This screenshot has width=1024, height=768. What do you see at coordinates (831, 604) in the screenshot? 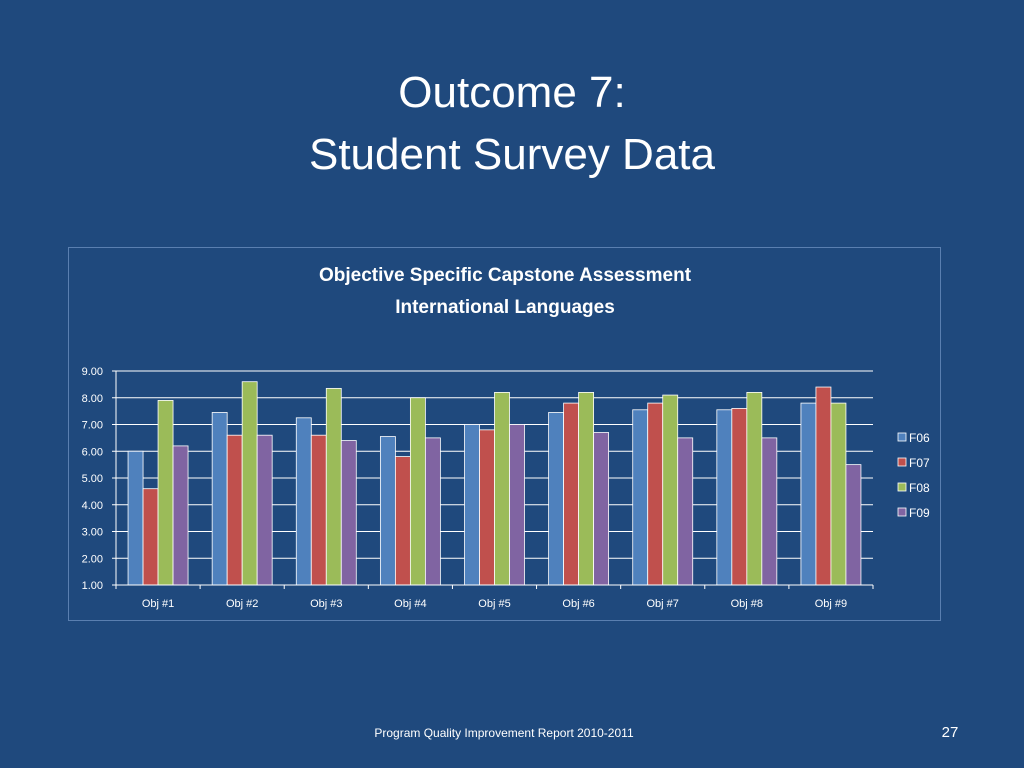
I see `x-tick-label: Obj #9` at bounding box center [831, 604].